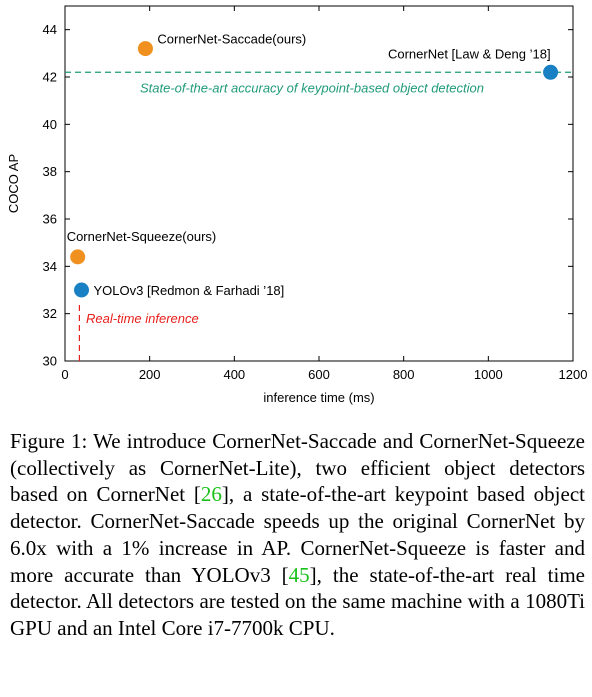  What do you see at coordinates (50, 266) in the screenshot?
I see `y-tick-label: 34` at bounding box center [50, 266].